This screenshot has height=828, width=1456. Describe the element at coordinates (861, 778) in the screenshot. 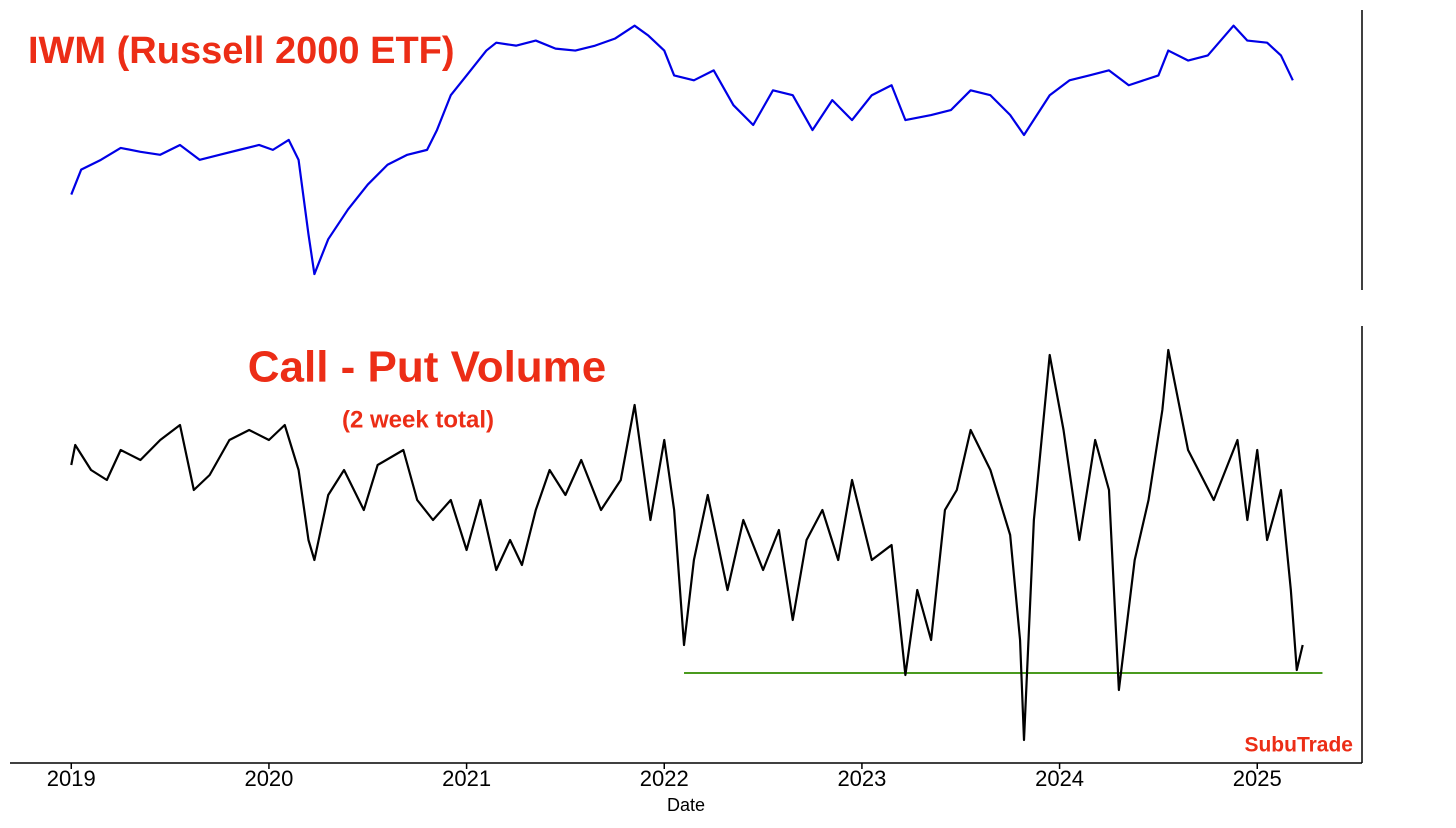

I see `x-tick-label: 2023` at that location.